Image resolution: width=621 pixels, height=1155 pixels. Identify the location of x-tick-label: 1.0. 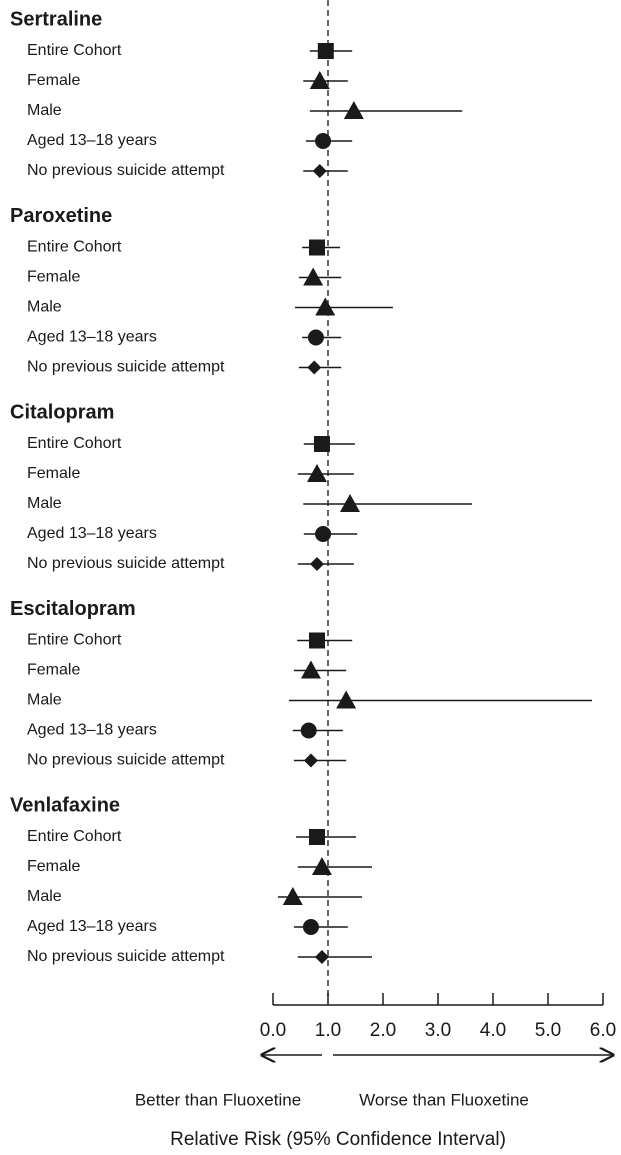
(328, 1030).